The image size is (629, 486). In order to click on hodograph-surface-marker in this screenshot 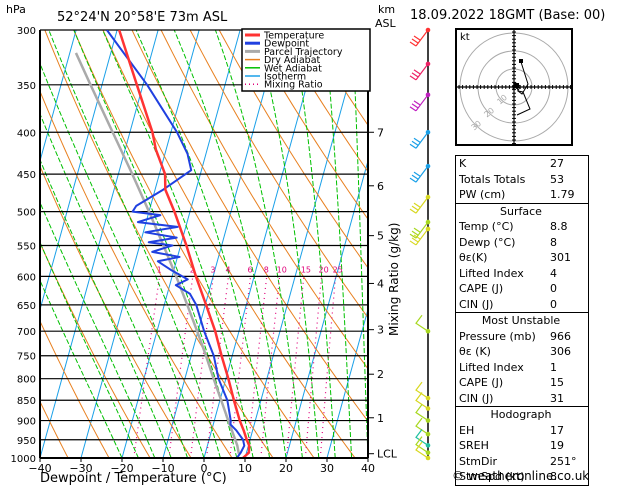, I will do `click(516, 85)`.